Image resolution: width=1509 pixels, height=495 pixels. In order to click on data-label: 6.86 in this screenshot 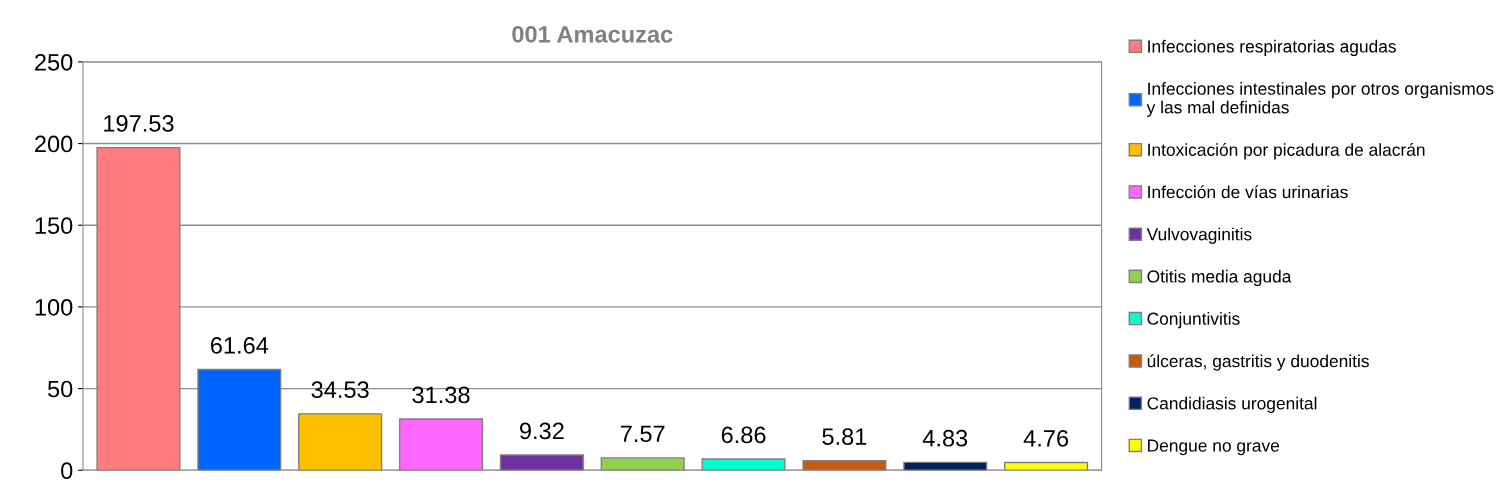, I will do `click(743, 435)`.